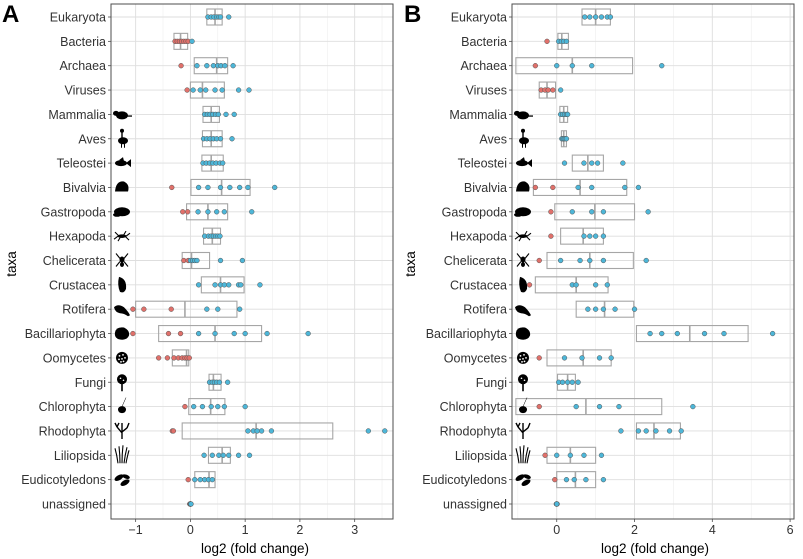 The height and width of the screenshot is (559, 803). What do you see at coordinates (485, 310) in the screenshot?
I see `taxon-label: Rotifera` at bounding box center [485, 310].